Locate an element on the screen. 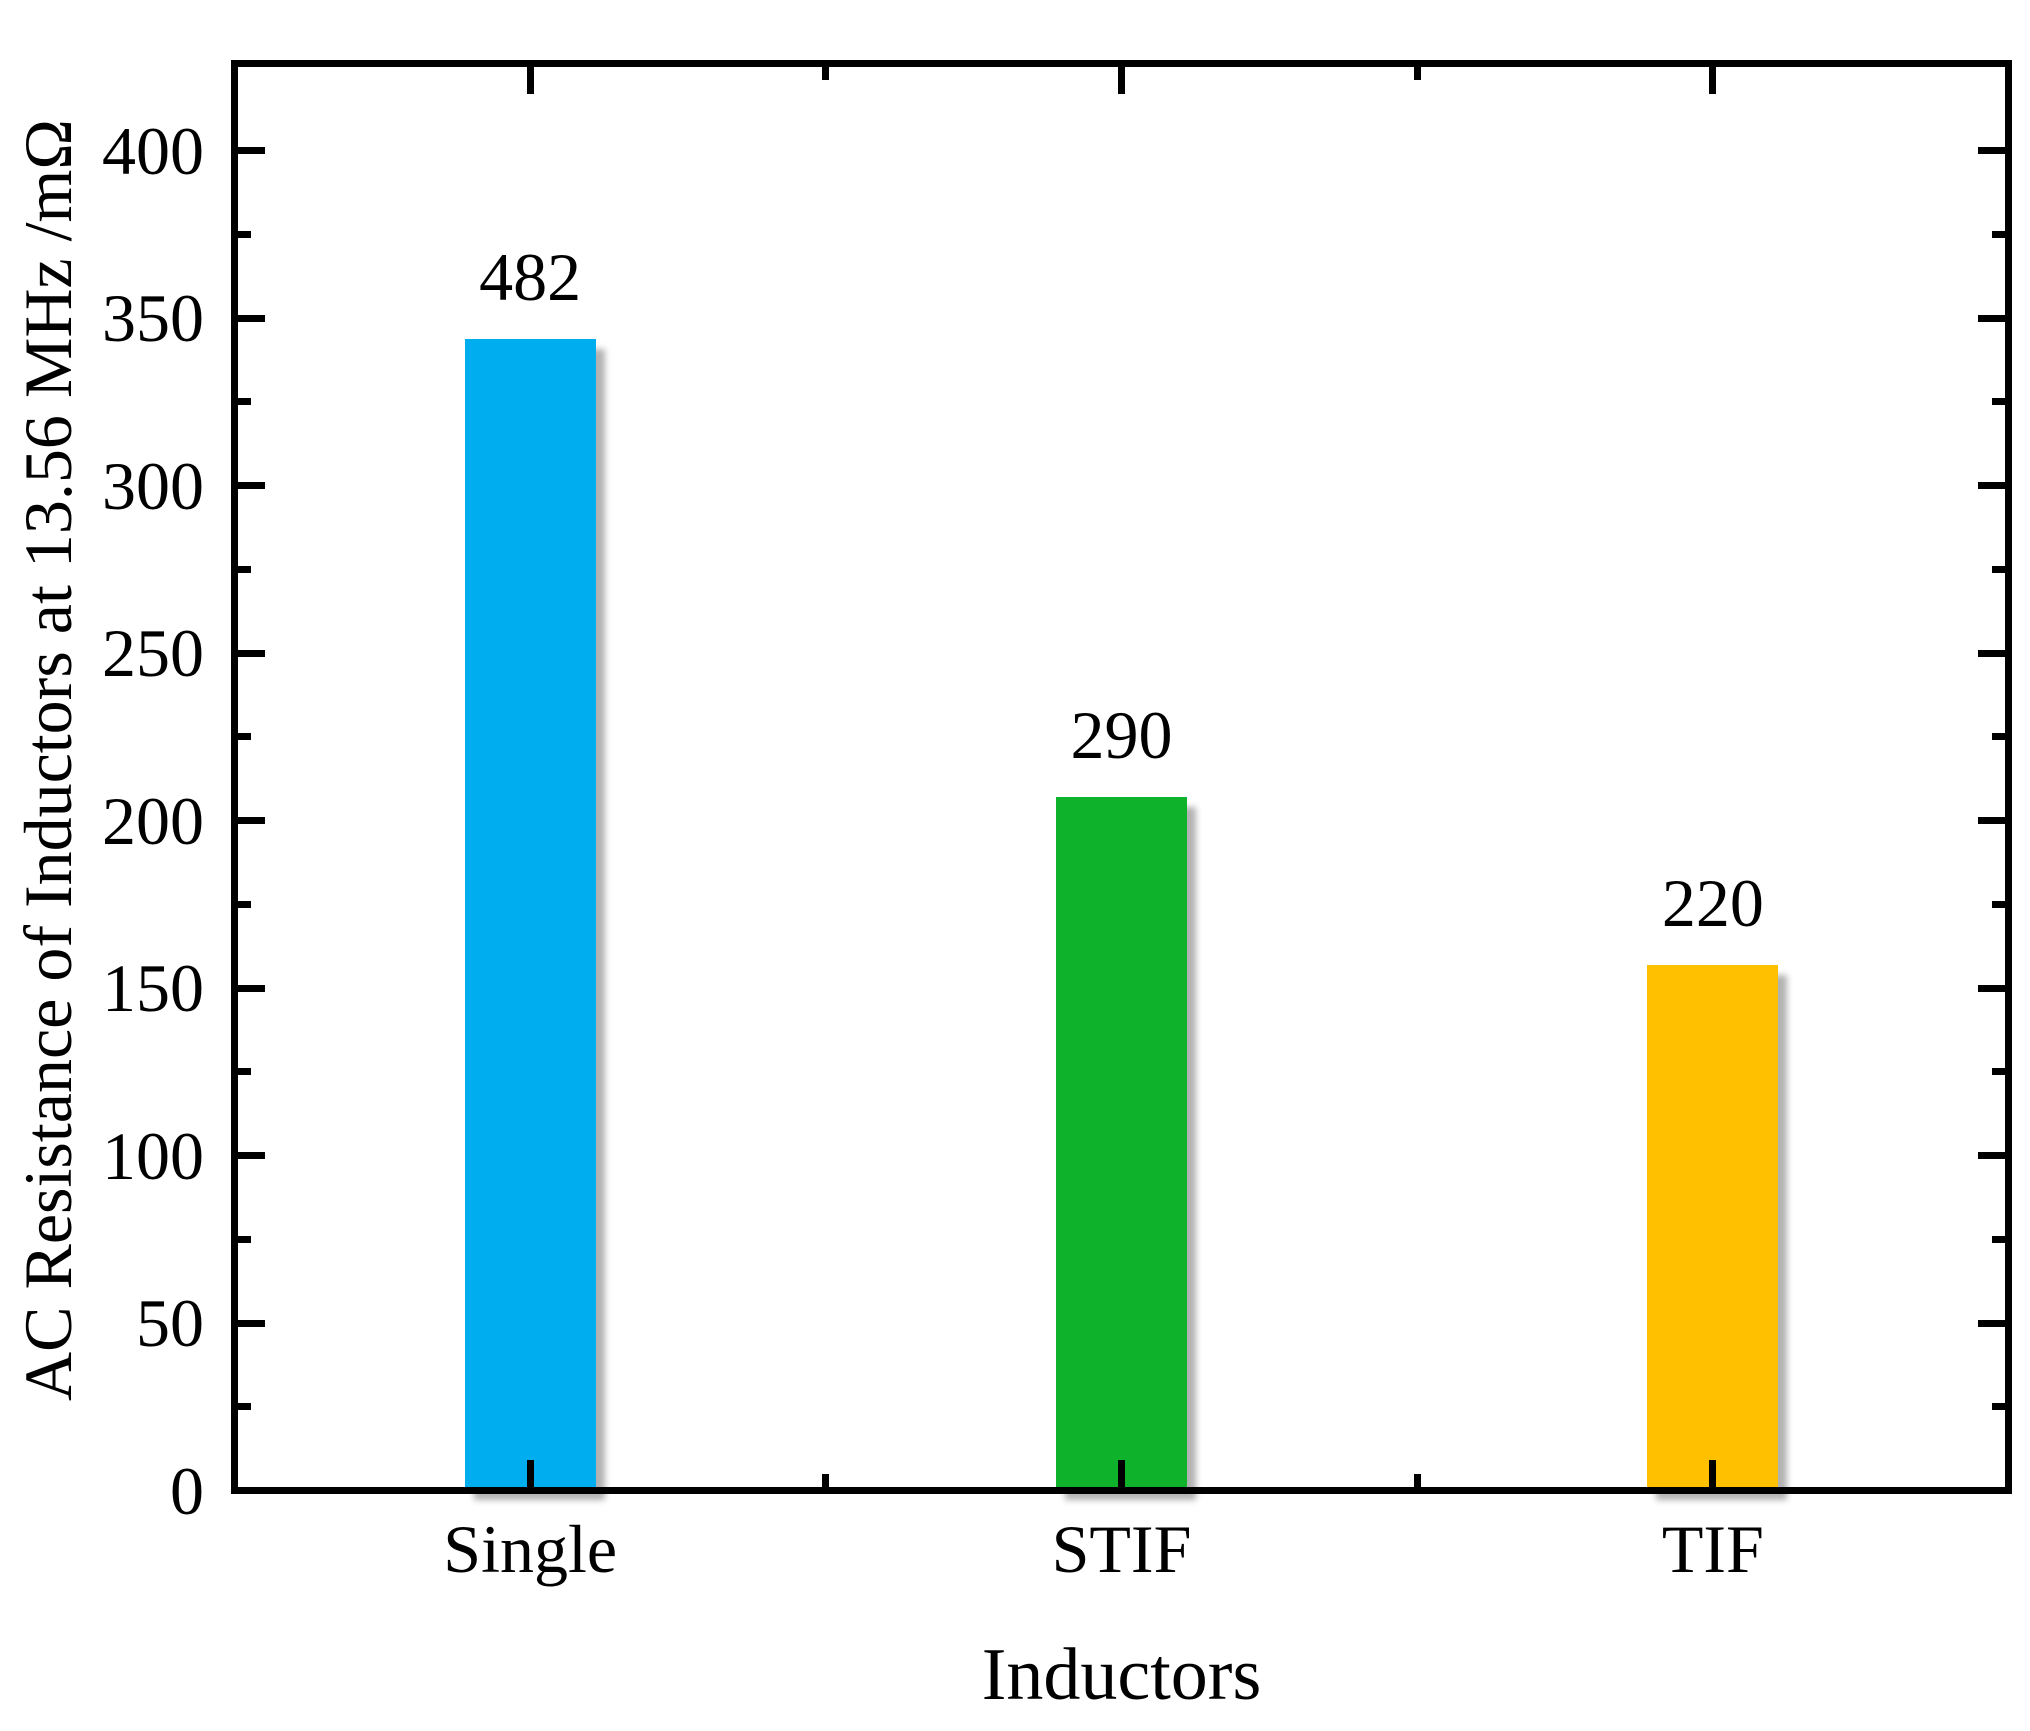 The image size is (2030, 1731). bar-tif is located at coordinates (1713, 1228).